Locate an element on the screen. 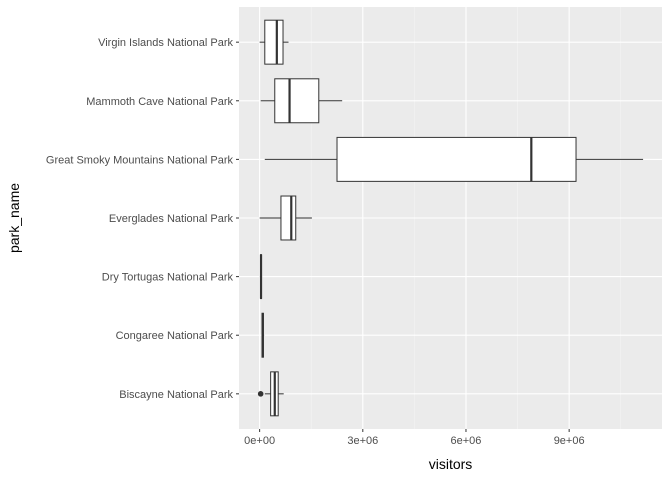 This screenshot has width=672, height=480. x-axis-title: visitors is located at coordinates (451, 464).